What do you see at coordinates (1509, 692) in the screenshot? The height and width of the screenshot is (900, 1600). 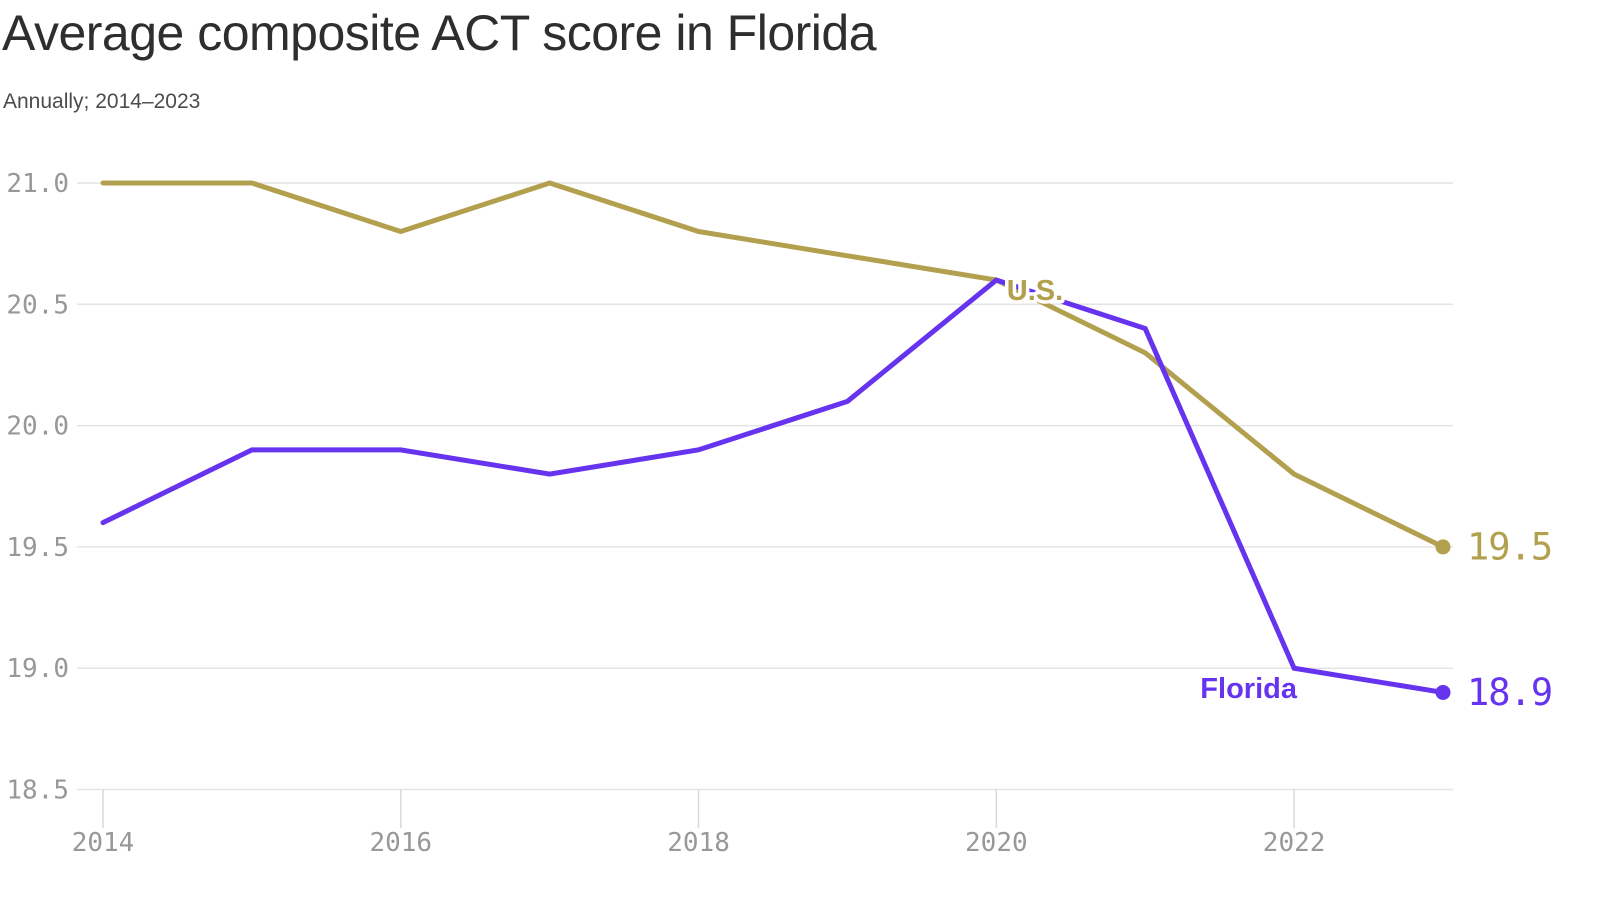 I see `series-end-value-florida: 18.9` at bounding box center [1509, 692].